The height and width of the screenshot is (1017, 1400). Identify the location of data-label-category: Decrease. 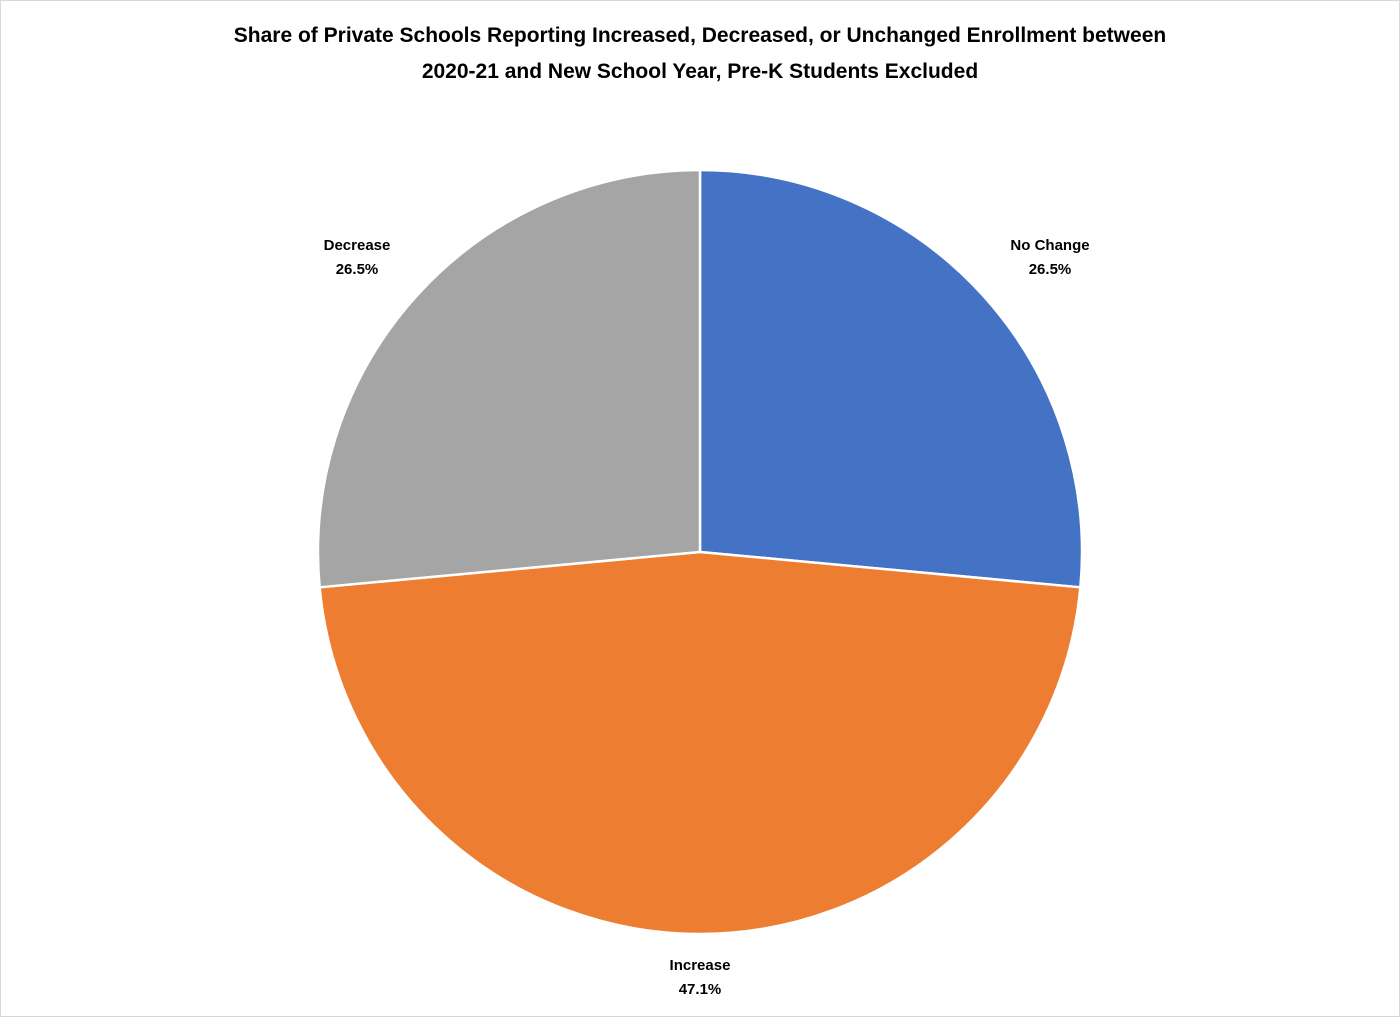
(357, 245).